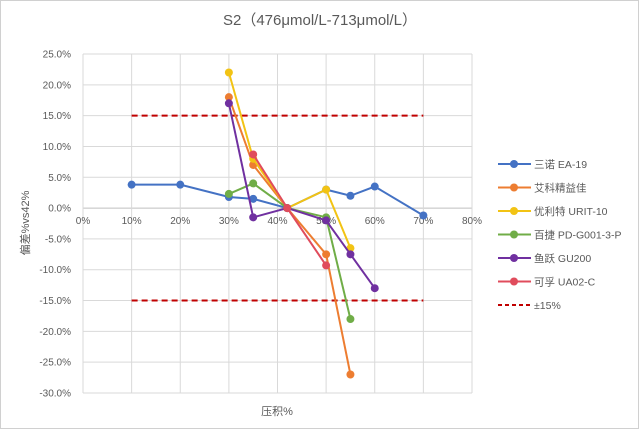 The height and width of the screenshot is (429, 639). What do you see at coordinates (55, 363) in the screenshot?
I see `y-tick-label: -25.0%` at bounding box center [55, 363].